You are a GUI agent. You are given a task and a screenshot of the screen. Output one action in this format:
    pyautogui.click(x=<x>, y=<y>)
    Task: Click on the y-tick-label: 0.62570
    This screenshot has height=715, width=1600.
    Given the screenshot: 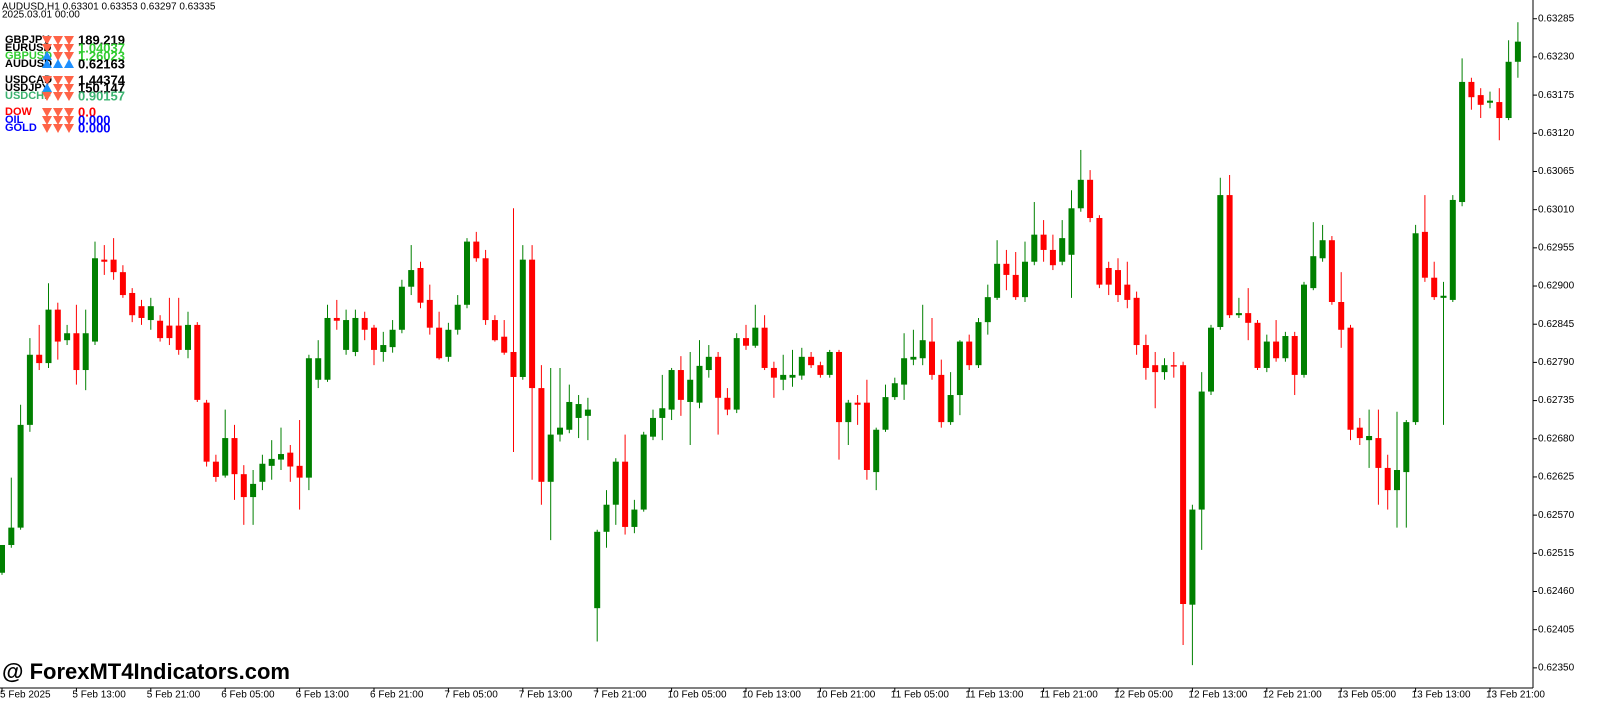 What is the action you would take?
    pyautogui.click(x=1556, y=515)
    